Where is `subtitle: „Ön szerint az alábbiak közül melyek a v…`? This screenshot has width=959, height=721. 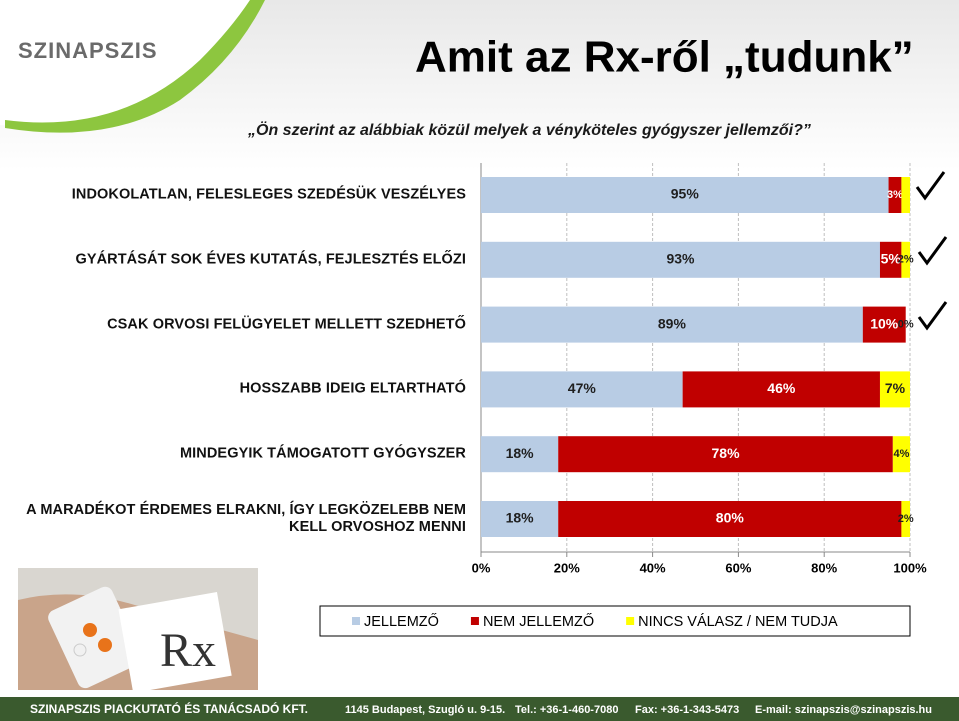
subtitle: „Ön szerint az alábbiak közül melyek a v… is located at coordinates (529, 129).